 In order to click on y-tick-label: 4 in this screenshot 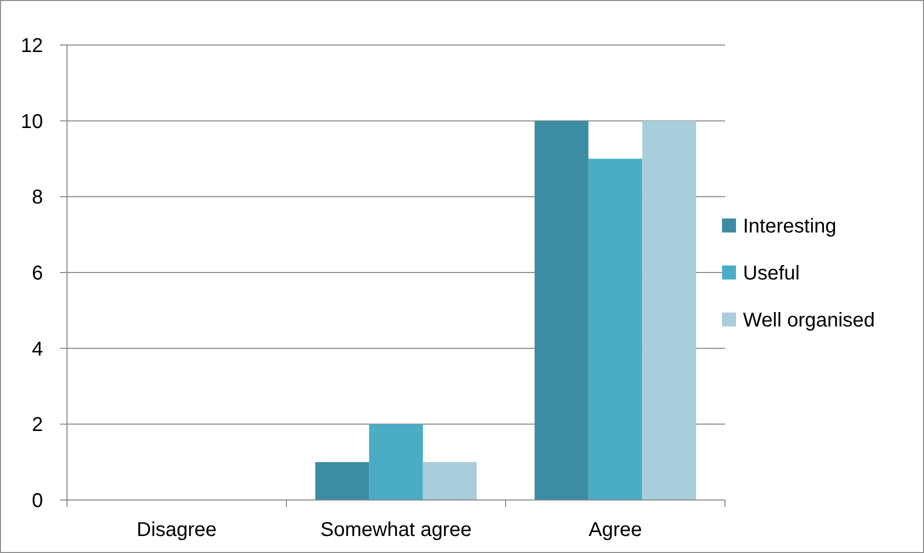, I will do `click(37, 349)`.